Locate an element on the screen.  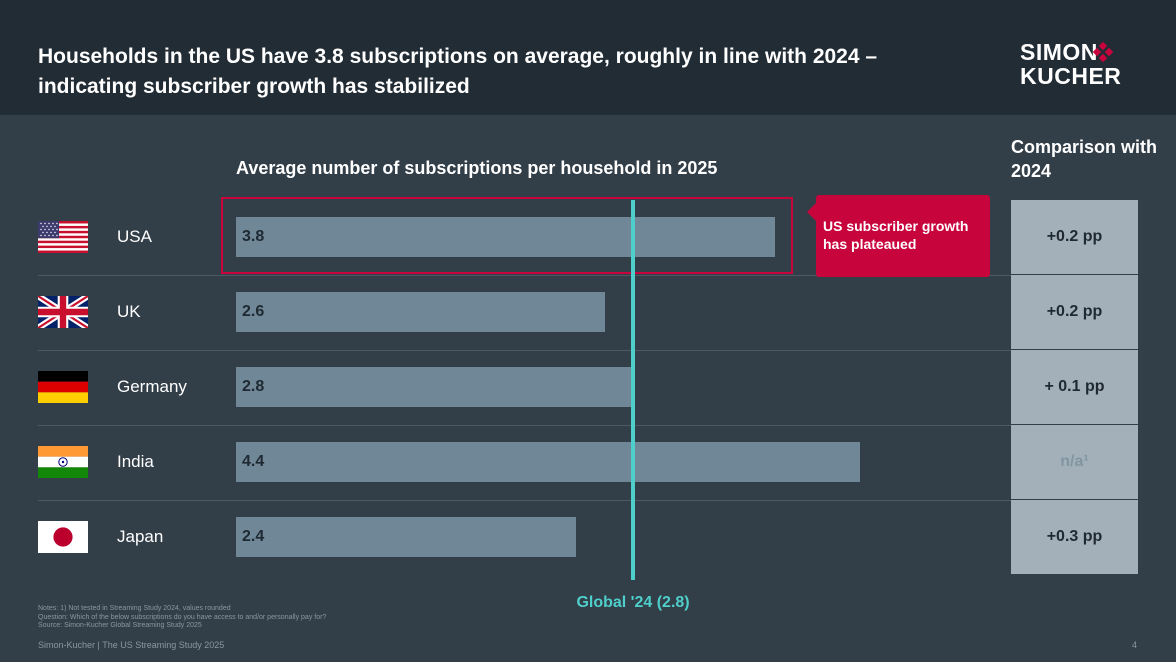
germany-flag-icon is located at coordinates (63, 387).